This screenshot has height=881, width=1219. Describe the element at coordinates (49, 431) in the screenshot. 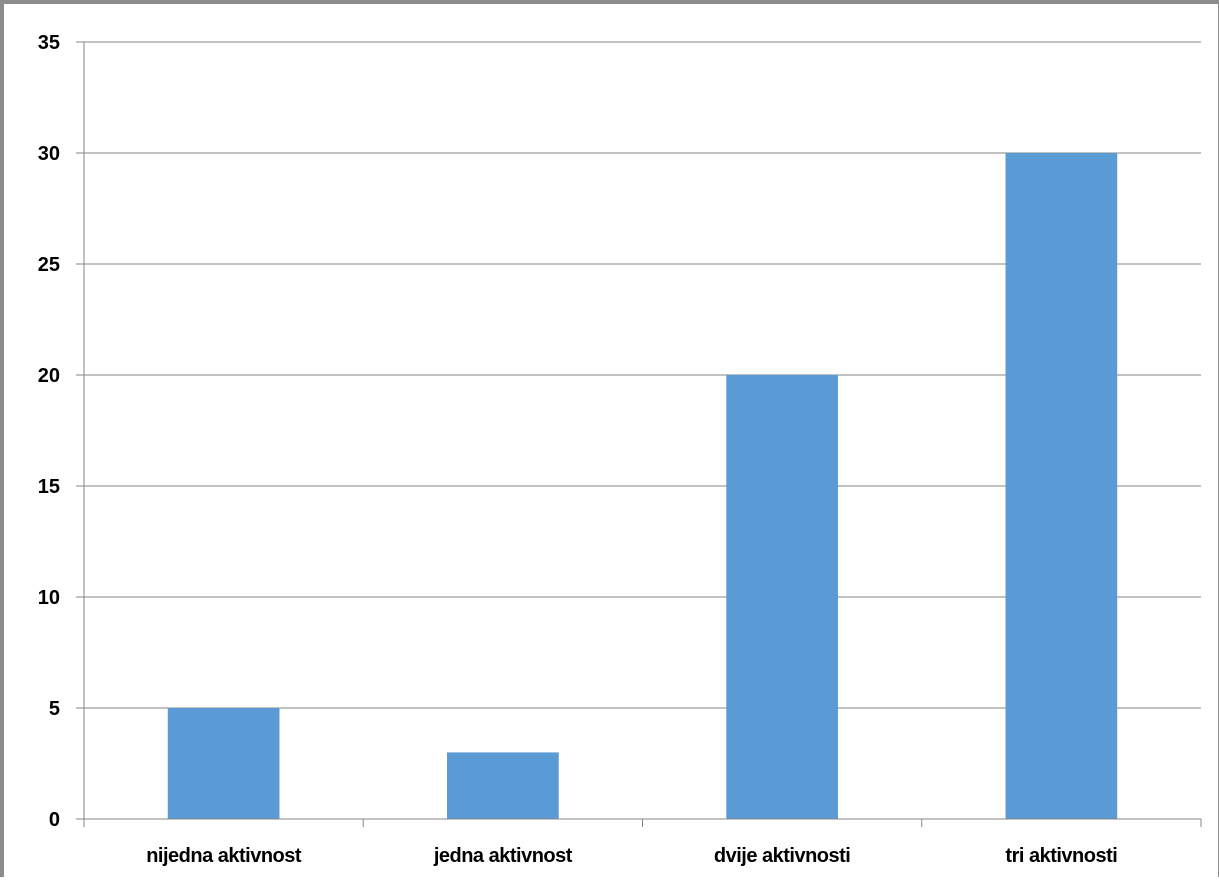

I see `y-tick-labels: 0 5 10 15 20 25 30 35` at that location.